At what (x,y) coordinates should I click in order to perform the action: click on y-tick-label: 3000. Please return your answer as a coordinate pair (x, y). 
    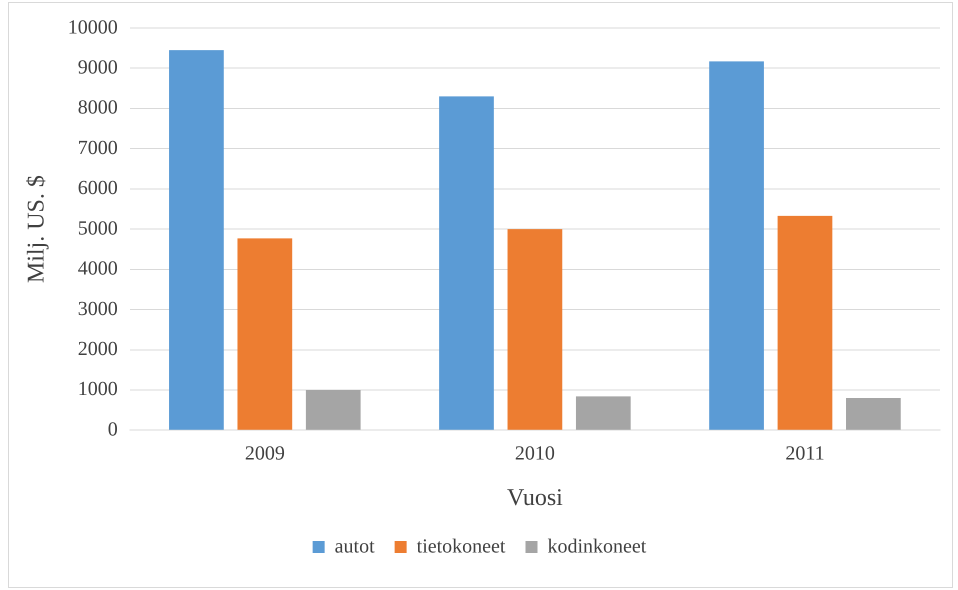
    Looking at the image, I should click on (98, 309).